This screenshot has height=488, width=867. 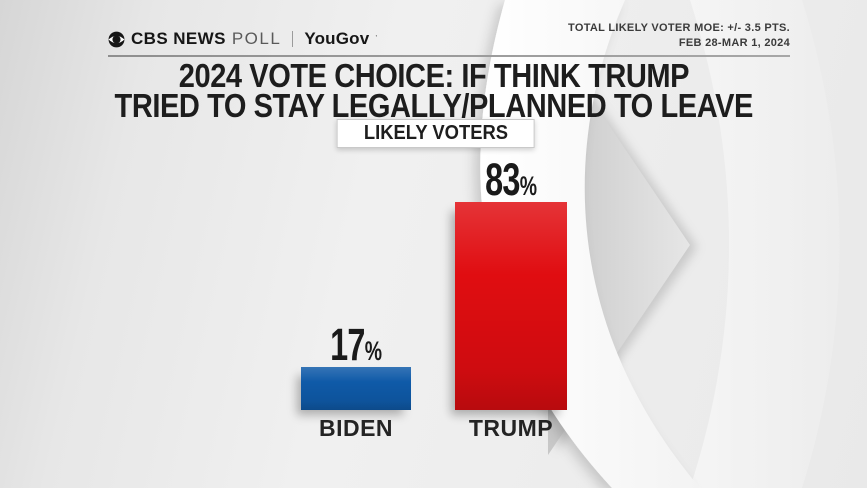 I want to click on title-line1: 2024 VOTE CHOICE: IF THINK TRUMP, so click(x=433, y=75).